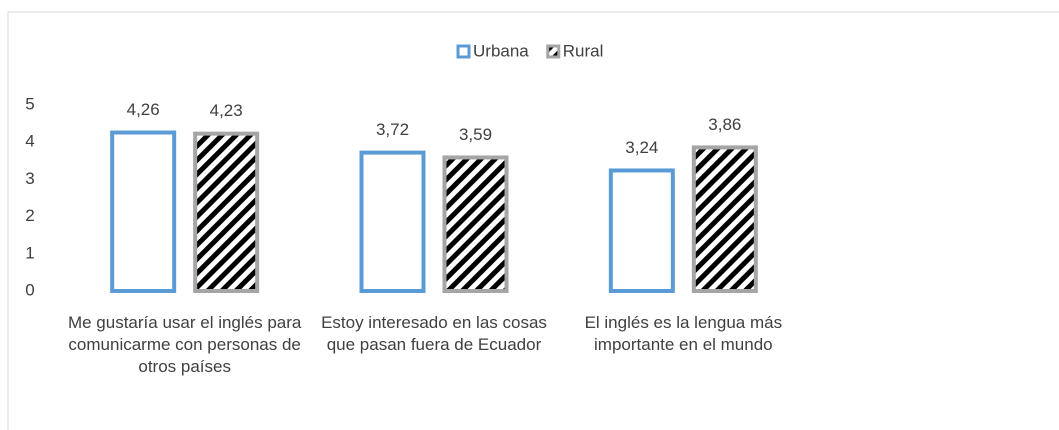 Image resolution: width=1059 pixels, height=430 pixels. I want to click on legend-label: Rural, so click(583, 50).